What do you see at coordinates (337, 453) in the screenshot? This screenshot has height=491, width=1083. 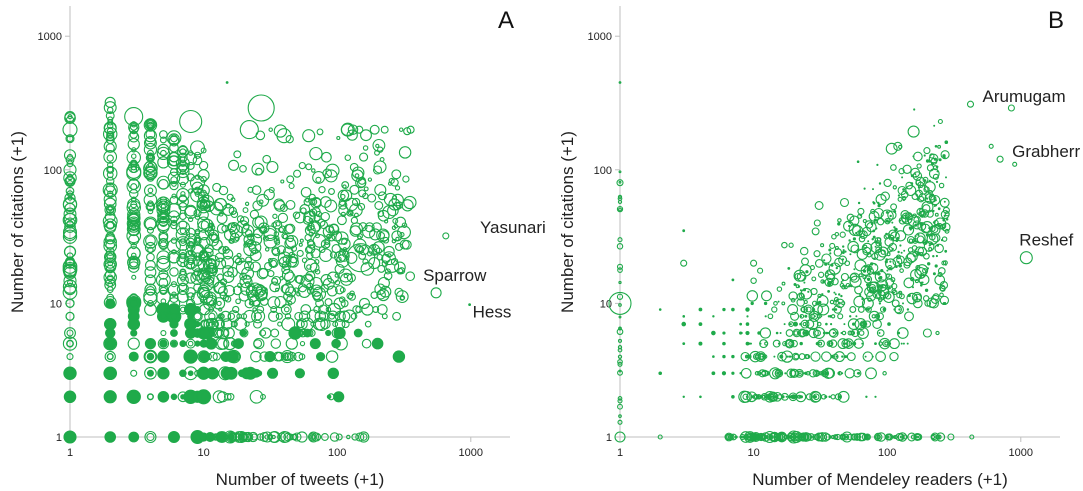 I see `x-tick-label: 100` at bounding box center [337, 453].